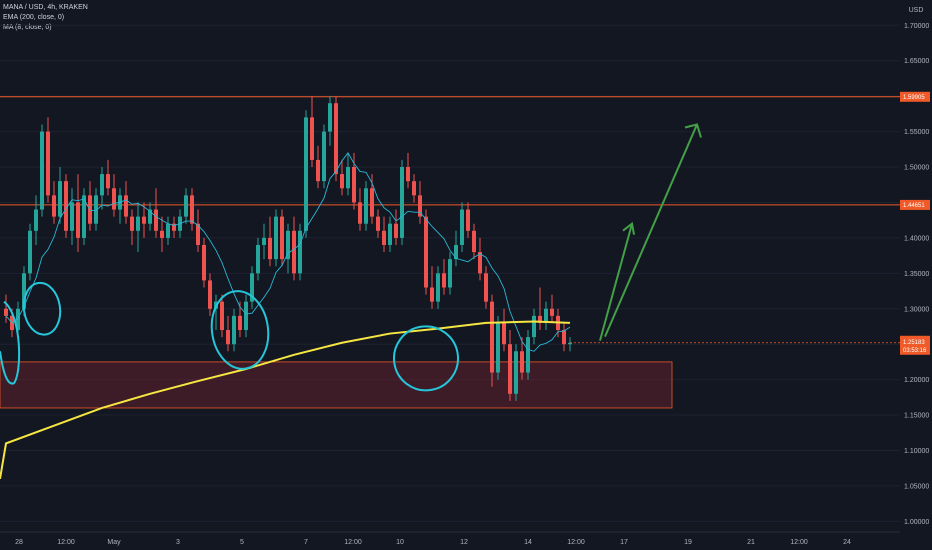  I want to click on time-tick-label: 12, so click(464, 542).